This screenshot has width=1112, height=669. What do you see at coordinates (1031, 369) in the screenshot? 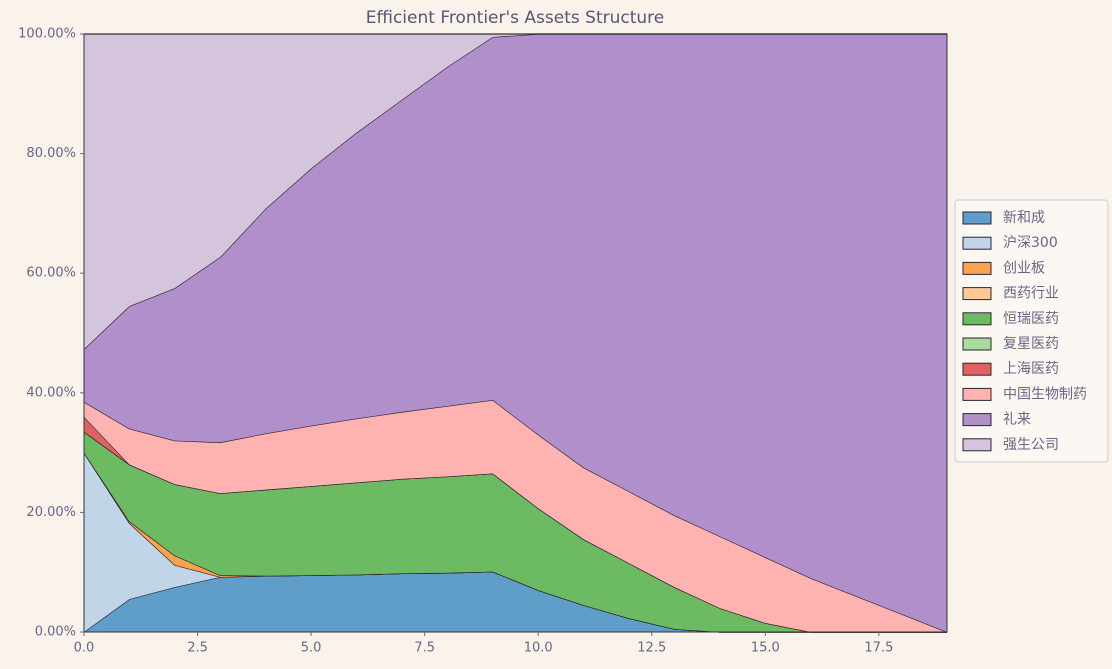
I see `legend-label: 上海医药` at bounding box center [1031, 369].